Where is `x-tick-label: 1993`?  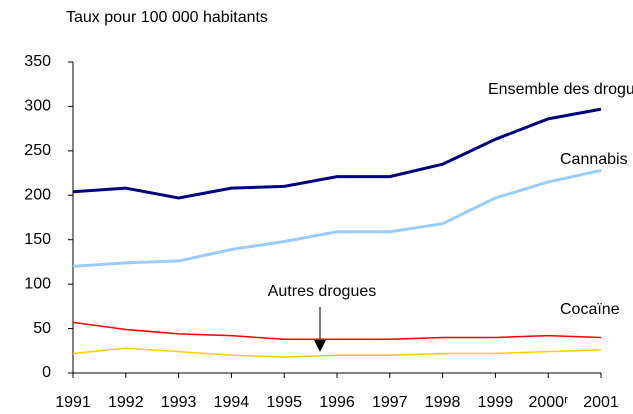
x-tick-label: 1993 is located at coordinates (179, 402).